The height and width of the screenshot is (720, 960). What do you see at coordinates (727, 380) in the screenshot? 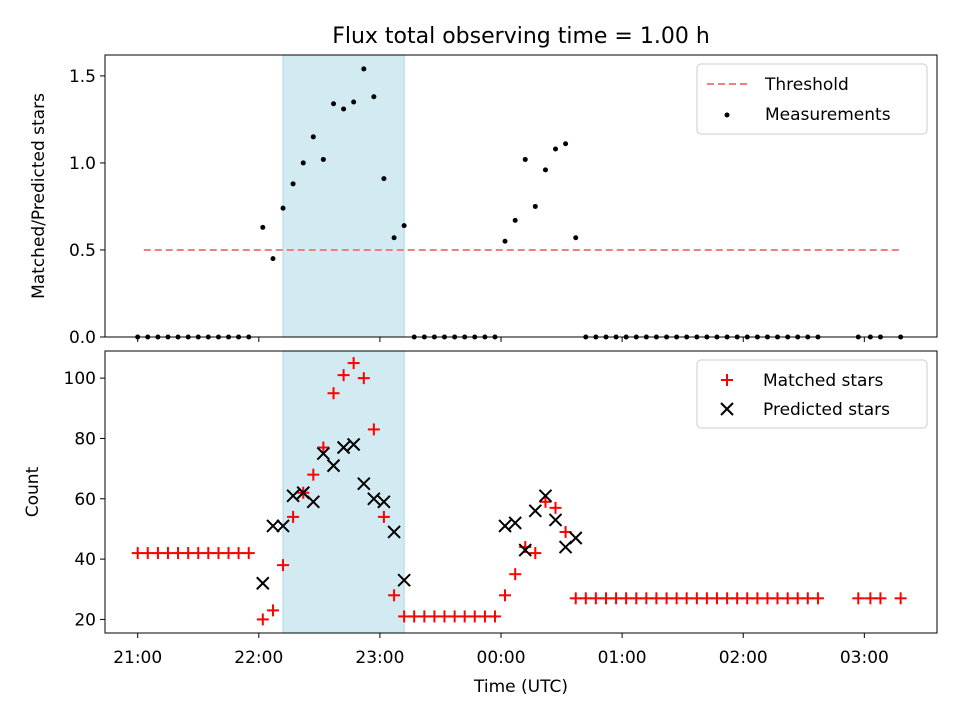
I see `legend-matched-swatch` at bounding box center [727, 380].